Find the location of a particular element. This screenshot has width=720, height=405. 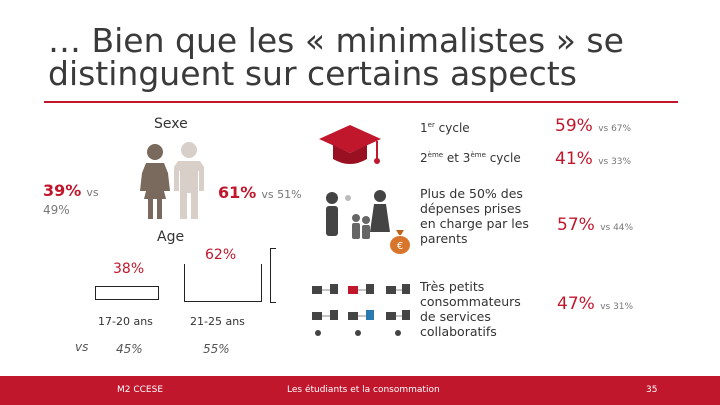

conso-line-4: collaboratifs is located at coordinates (458, 331).